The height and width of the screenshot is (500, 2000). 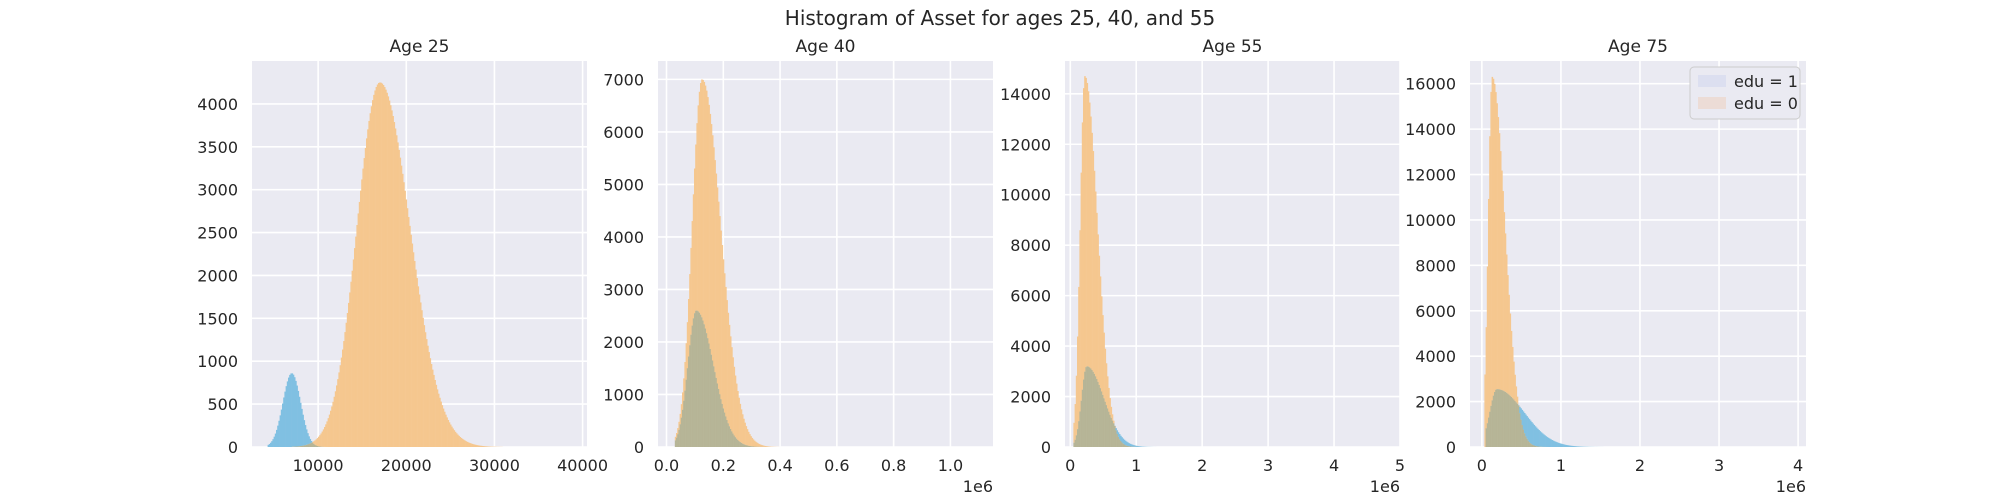 I want to click on x-tick-label: 30000, so click(x=494, y=465).